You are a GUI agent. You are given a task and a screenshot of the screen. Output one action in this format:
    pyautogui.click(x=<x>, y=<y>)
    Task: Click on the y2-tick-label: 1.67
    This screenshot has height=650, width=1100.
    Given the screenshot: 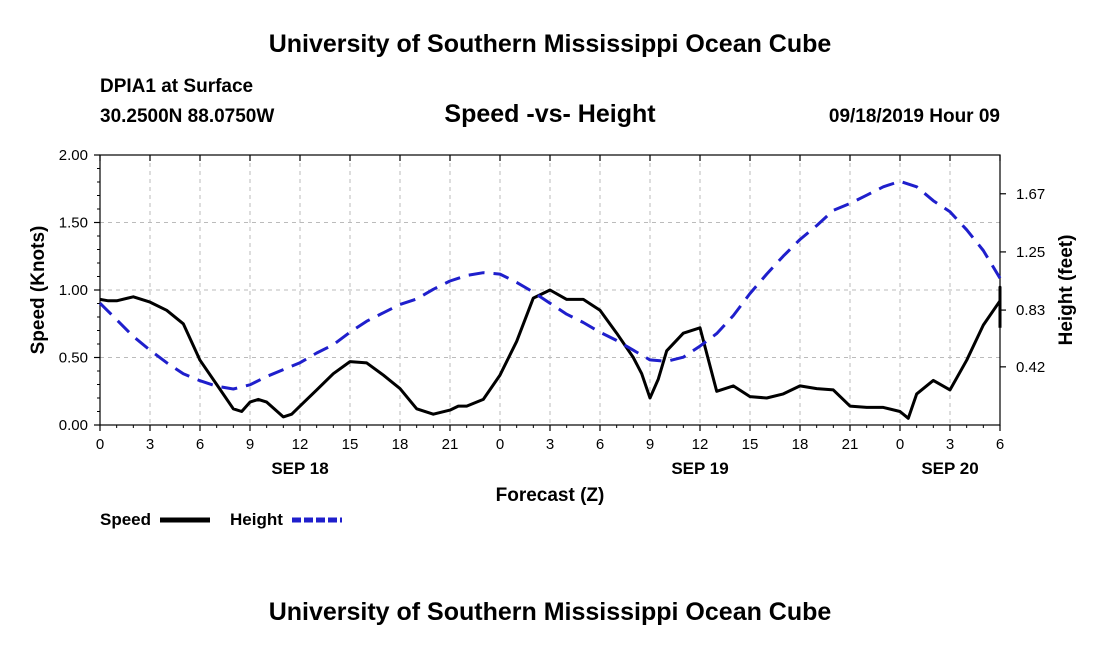 What is the action you would take?
    pyautogui.click(x=1030, y=194)
    